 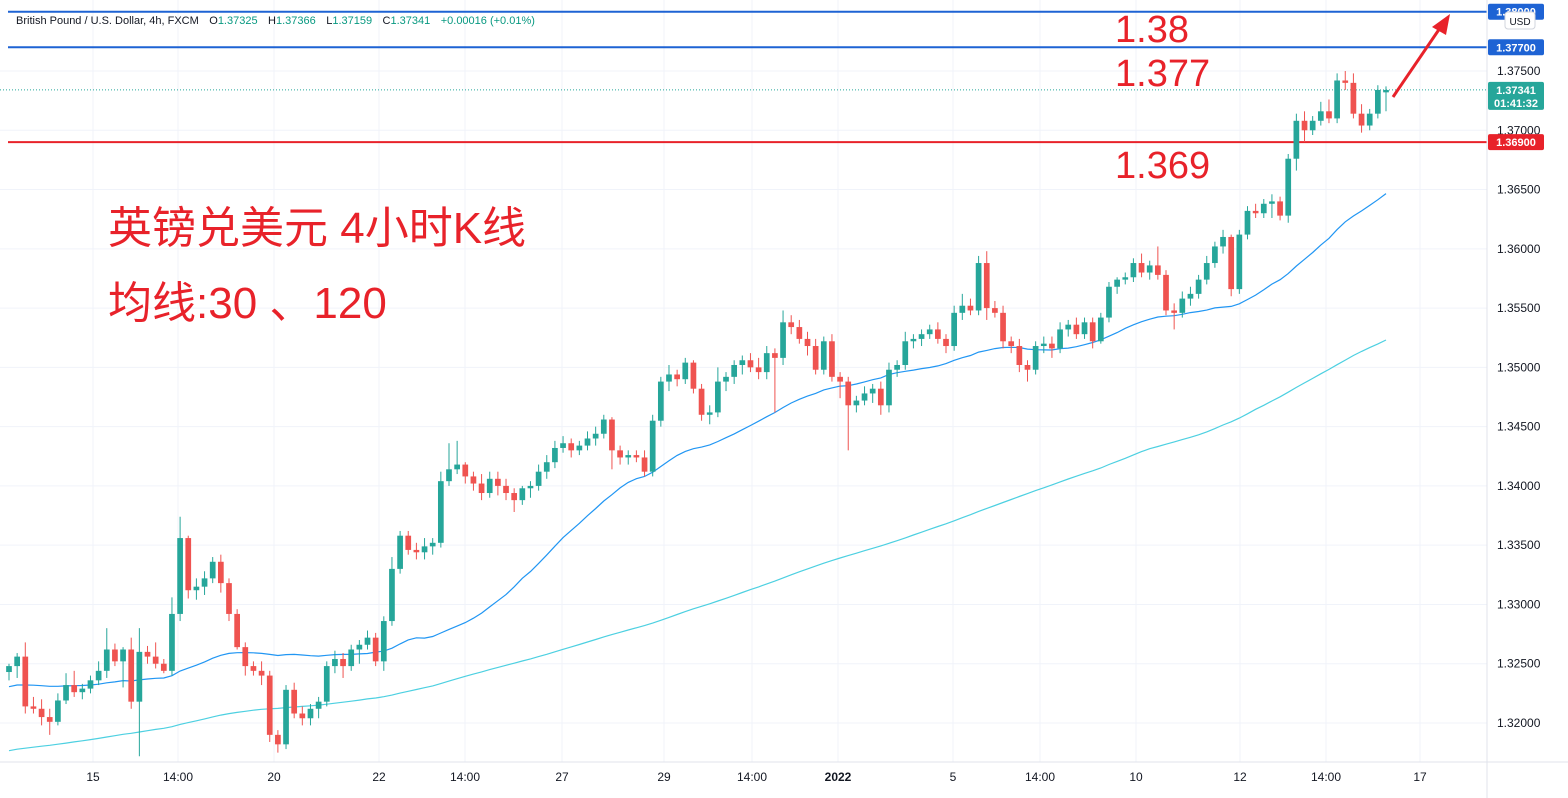 I want to click on x-tick-label: 15, so click(x=93, y=777).